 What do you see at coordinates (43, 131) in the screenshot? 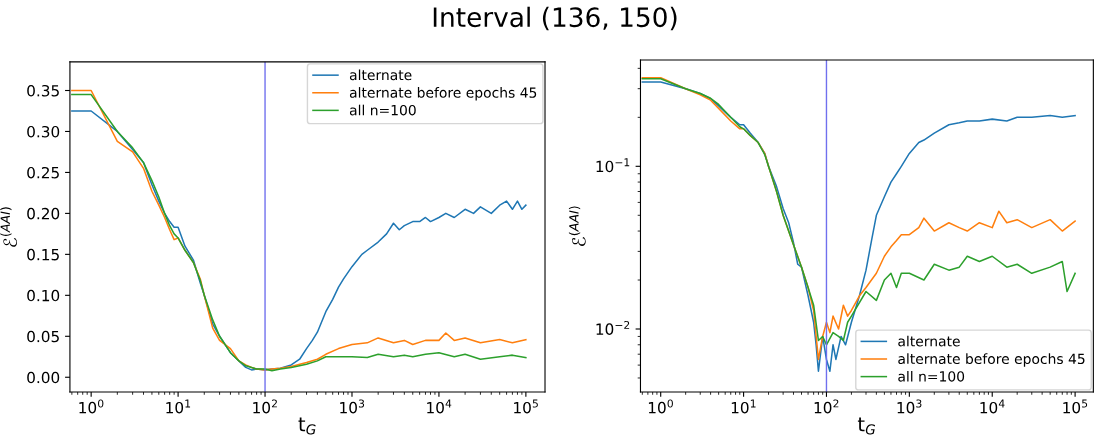
I see `y-tick-label: 0.30` at bounding box center [43, 131].